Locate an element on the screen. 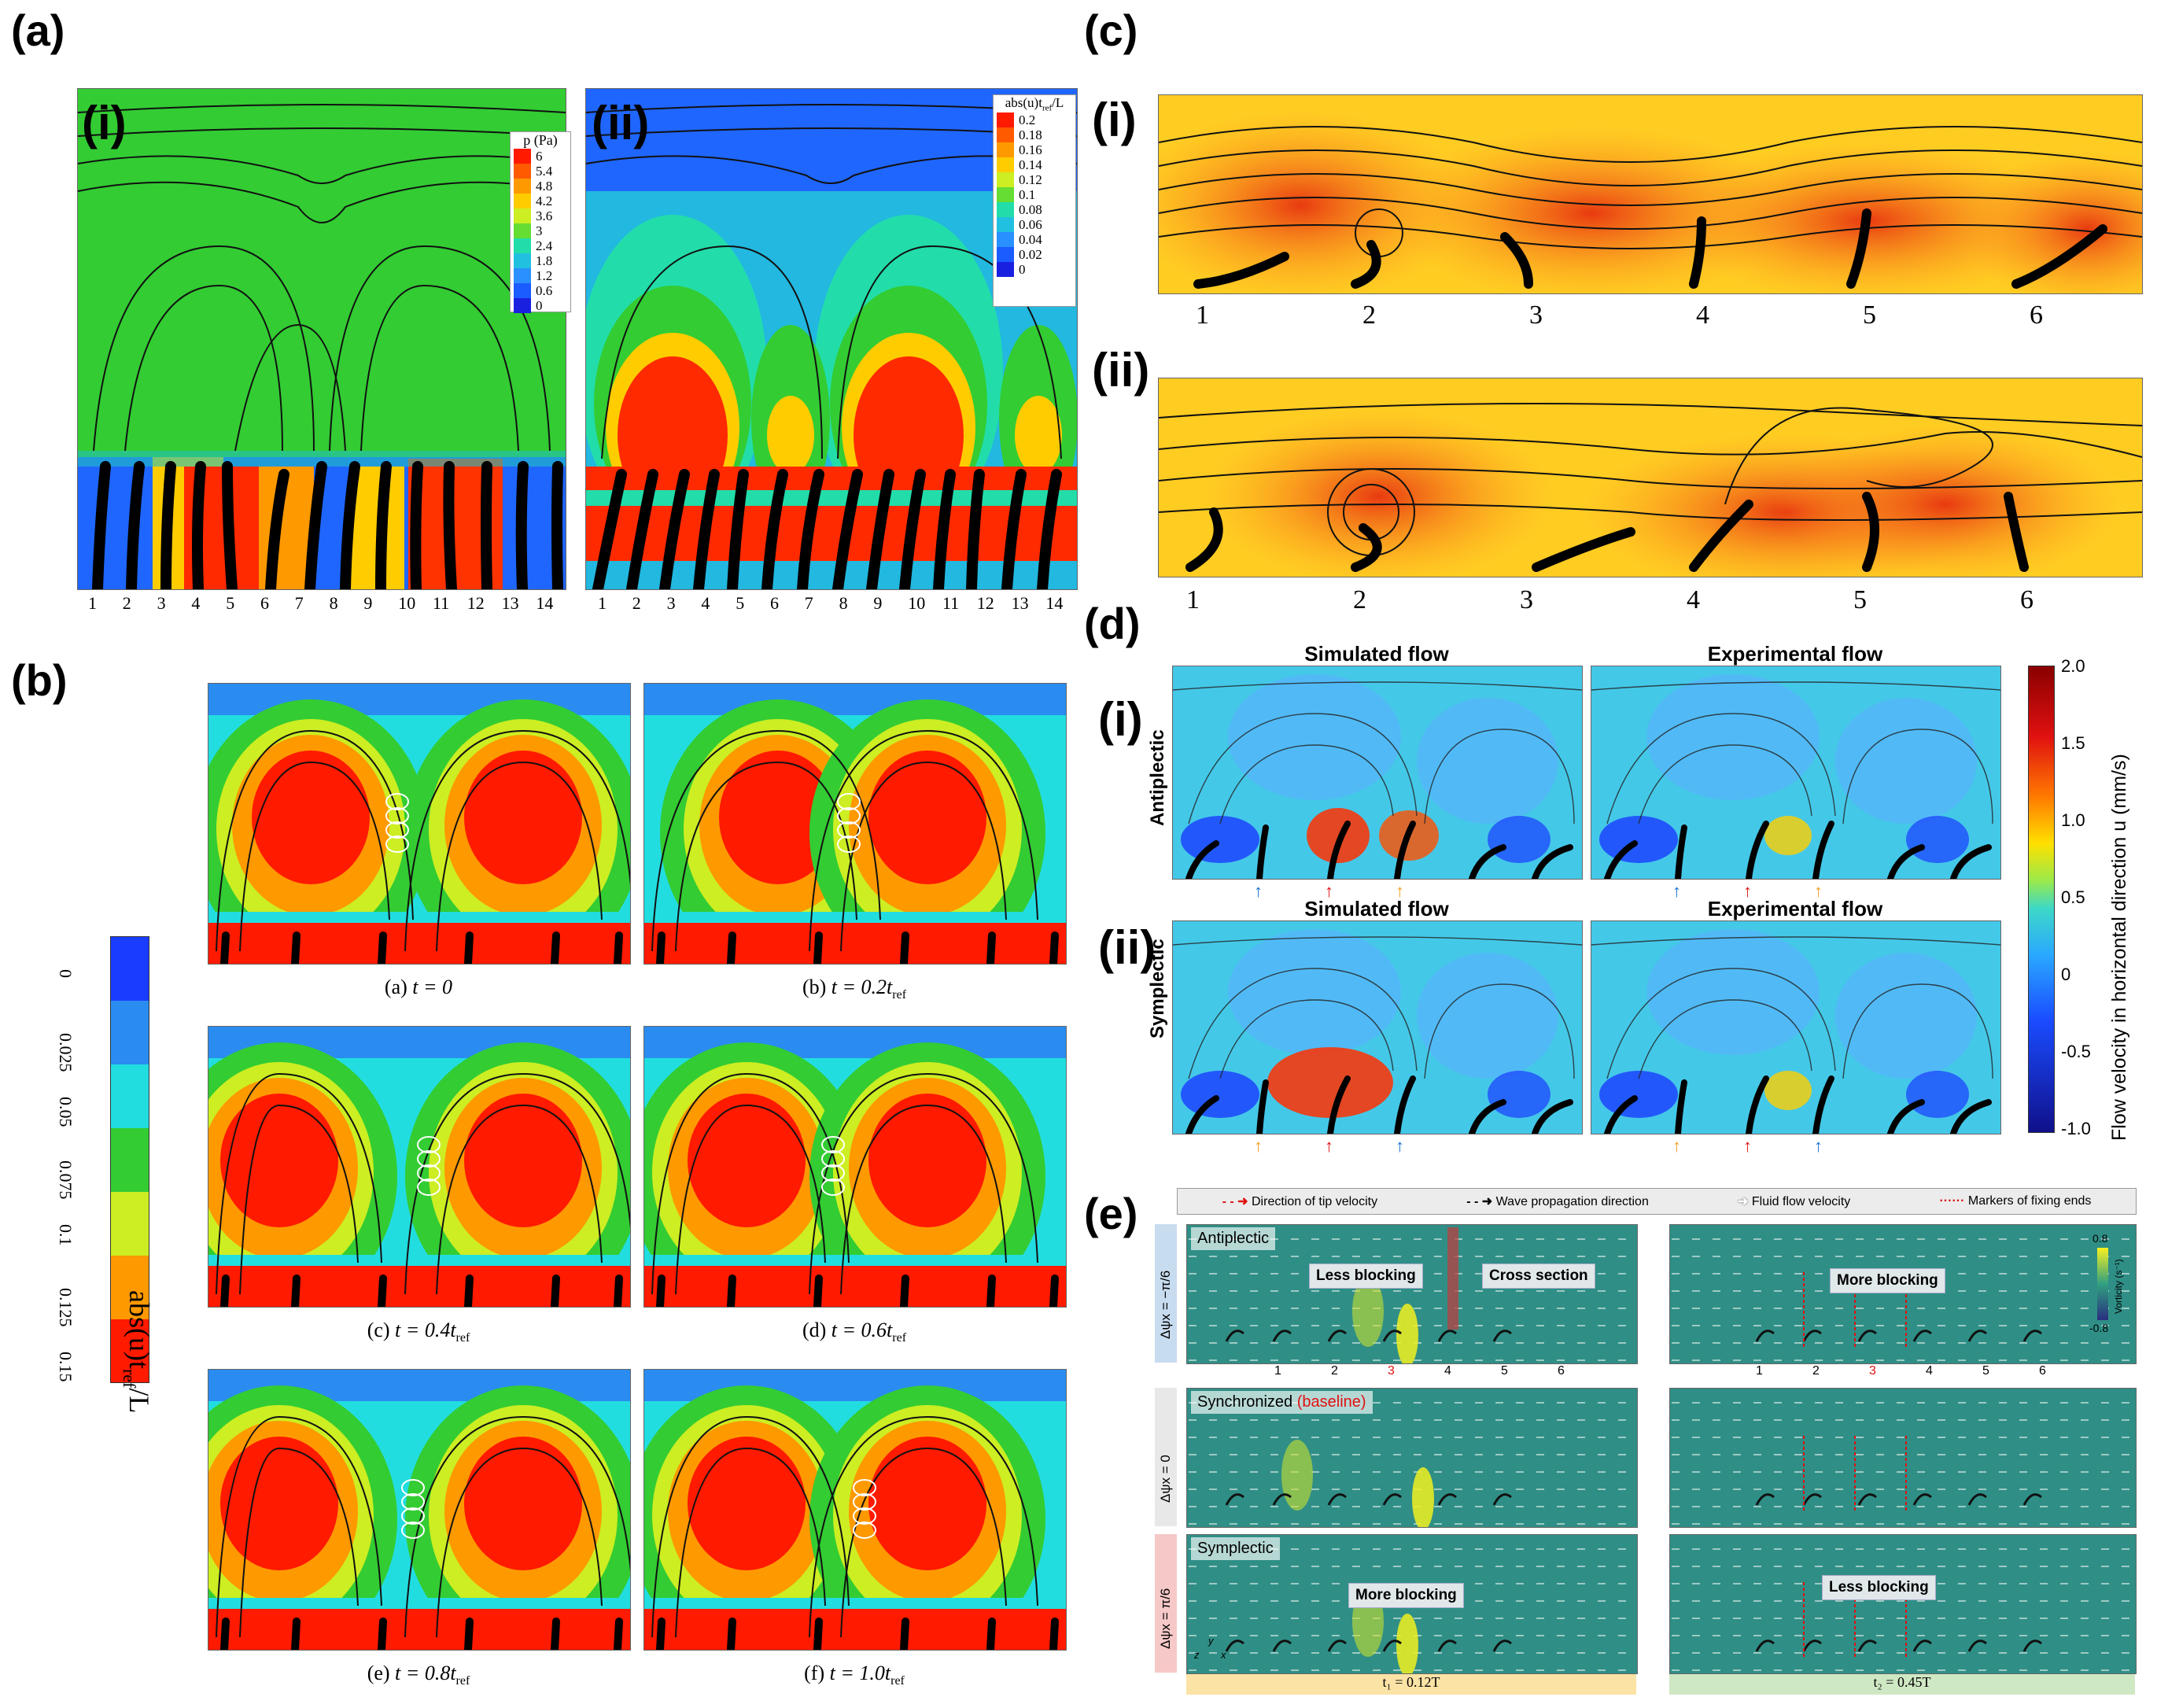 The height and width of the screenshot is (1708, 2157). legend-tick: 0.12 is located at coordinates (1030, 179).